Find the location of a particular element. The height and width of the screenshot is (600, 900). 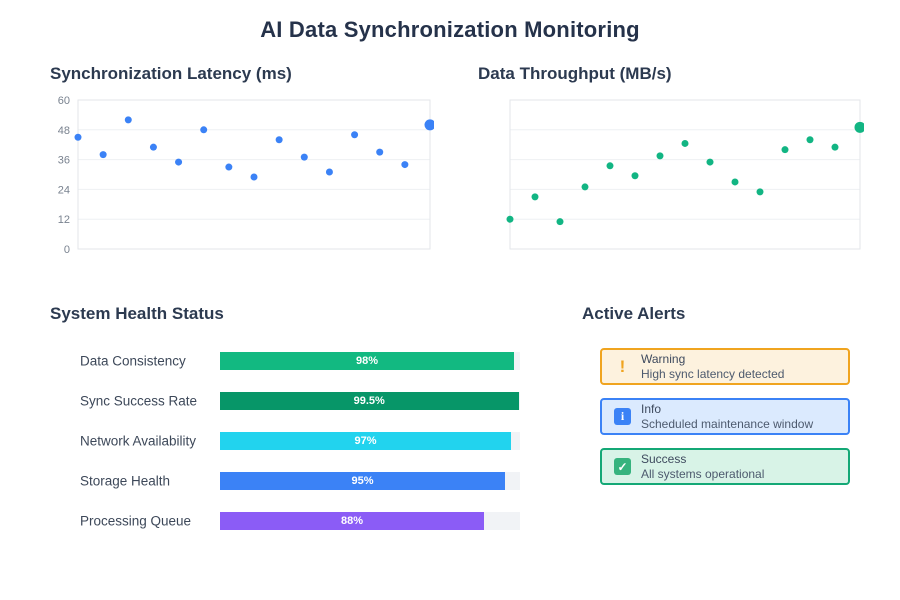

health-row: Data Consistency 98% is located at coordinates (290, 361).